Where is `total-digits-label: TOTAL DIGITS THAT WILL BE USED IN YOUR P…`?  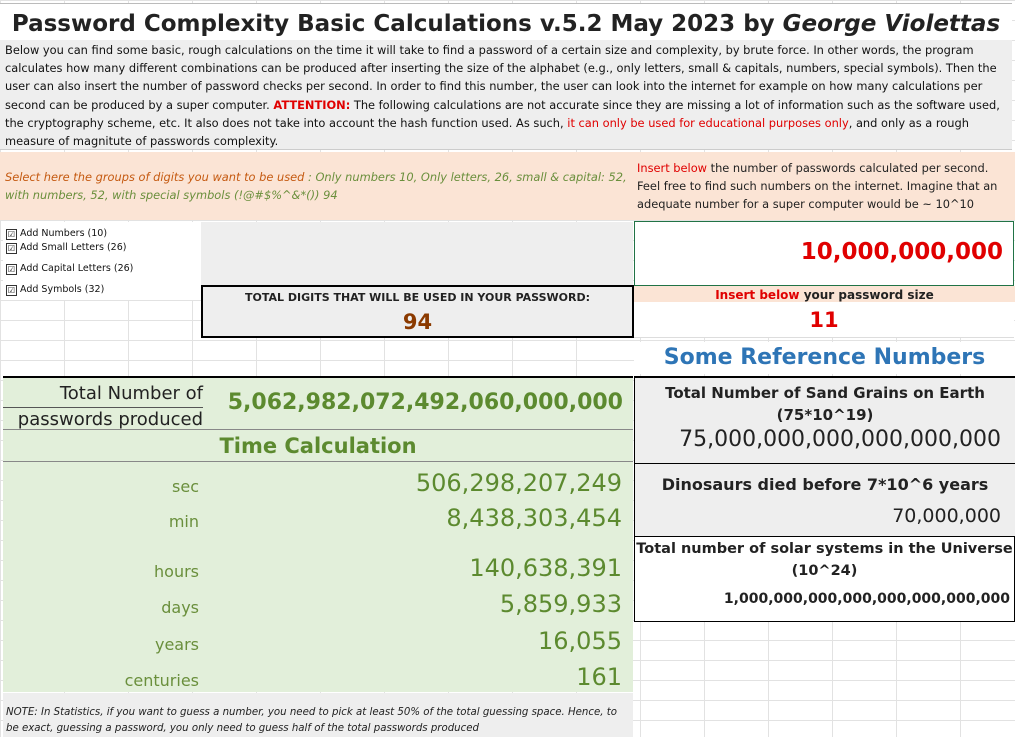
total-digits-label: TOTAL DIGITS THAT WILL BE USED IN YOUR P… is located at coordinates (417, 297).